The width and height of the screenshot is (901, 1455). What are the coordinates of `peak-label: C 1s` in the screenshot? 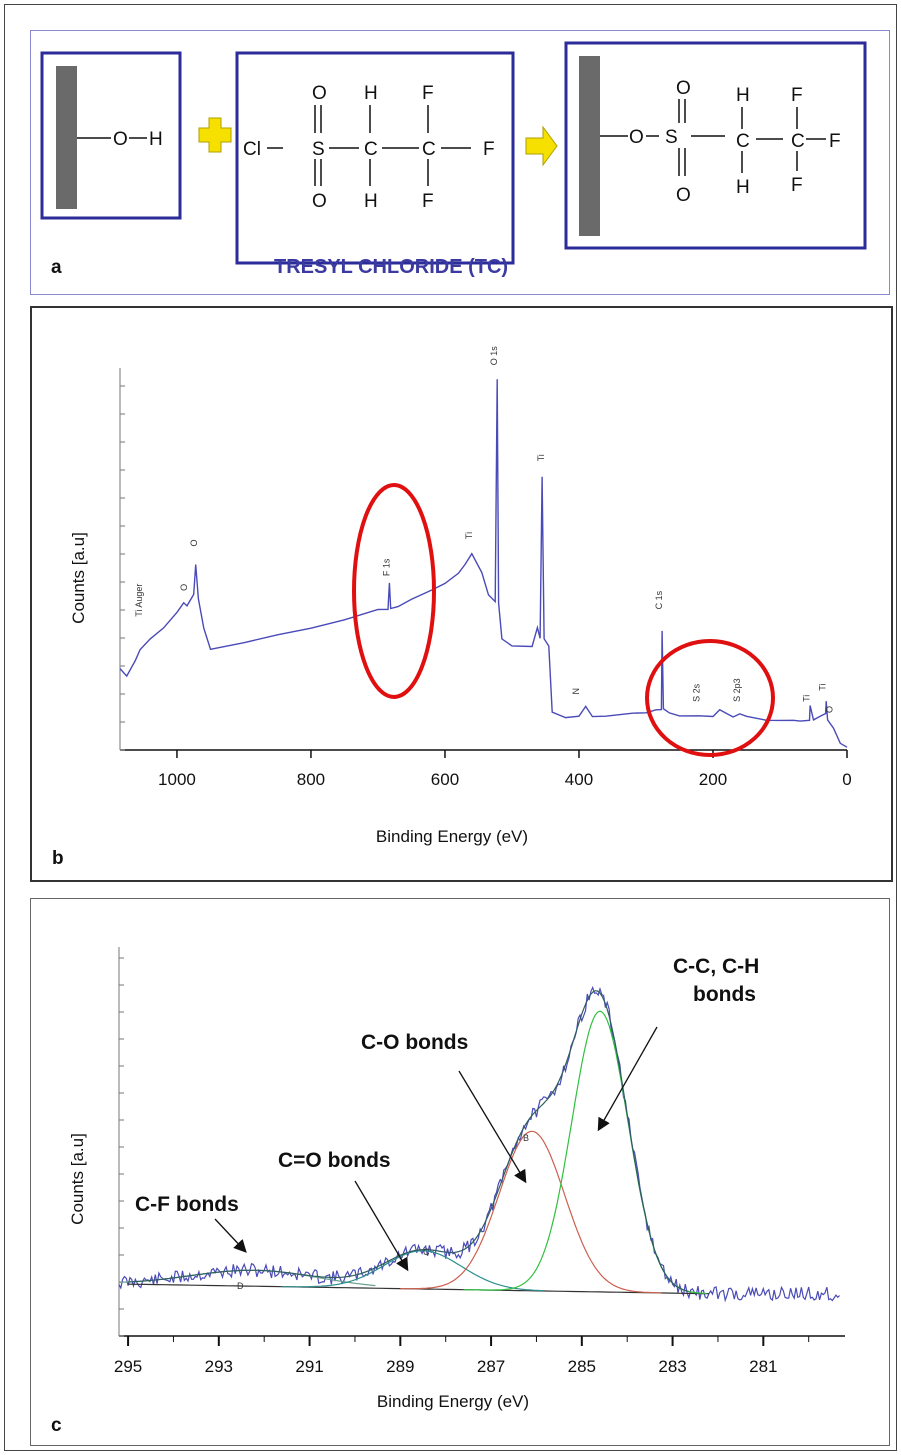 It's located at (659, 599).